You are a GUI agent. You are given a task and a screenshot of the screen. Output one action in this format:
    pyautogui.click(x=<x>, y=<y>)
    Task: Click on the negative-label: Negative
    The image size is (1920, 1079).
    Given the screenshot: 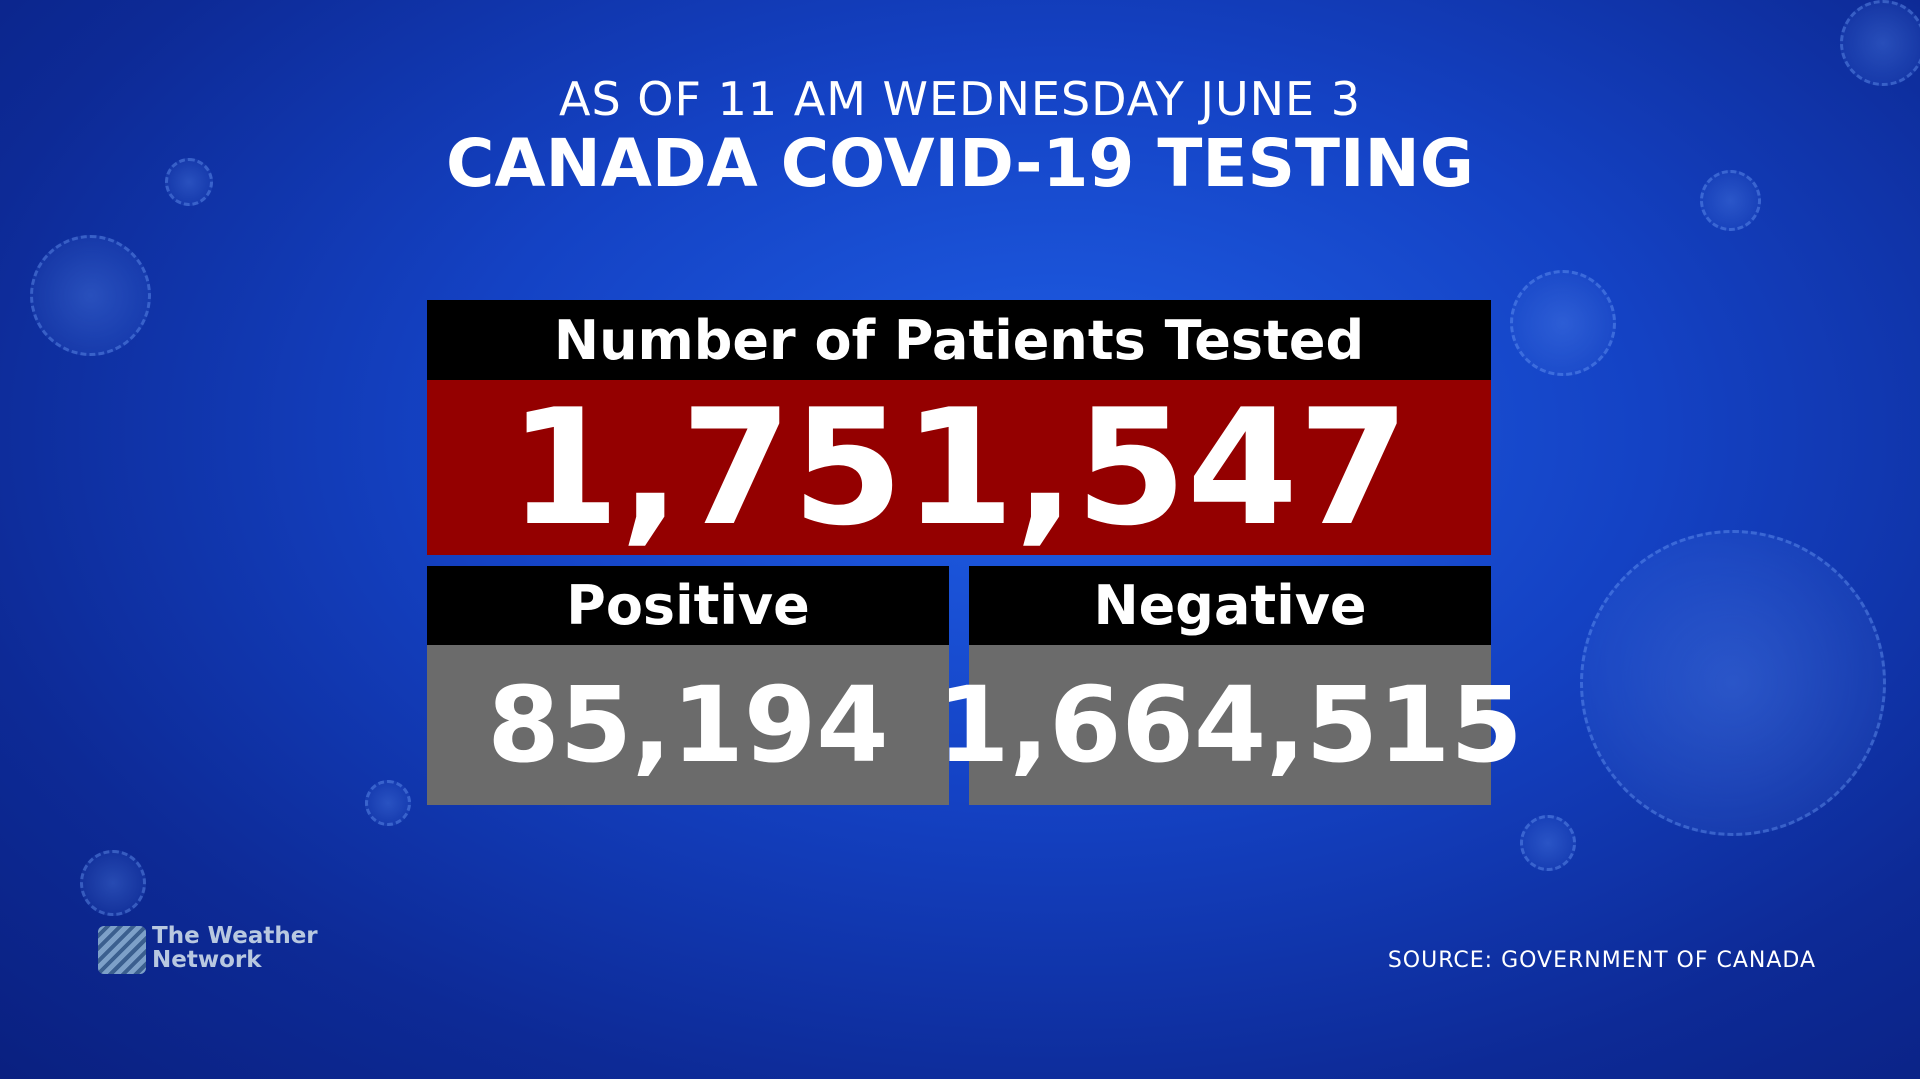 What is the action you would take?
    pyautogui.click(x=1230, y=605)
    